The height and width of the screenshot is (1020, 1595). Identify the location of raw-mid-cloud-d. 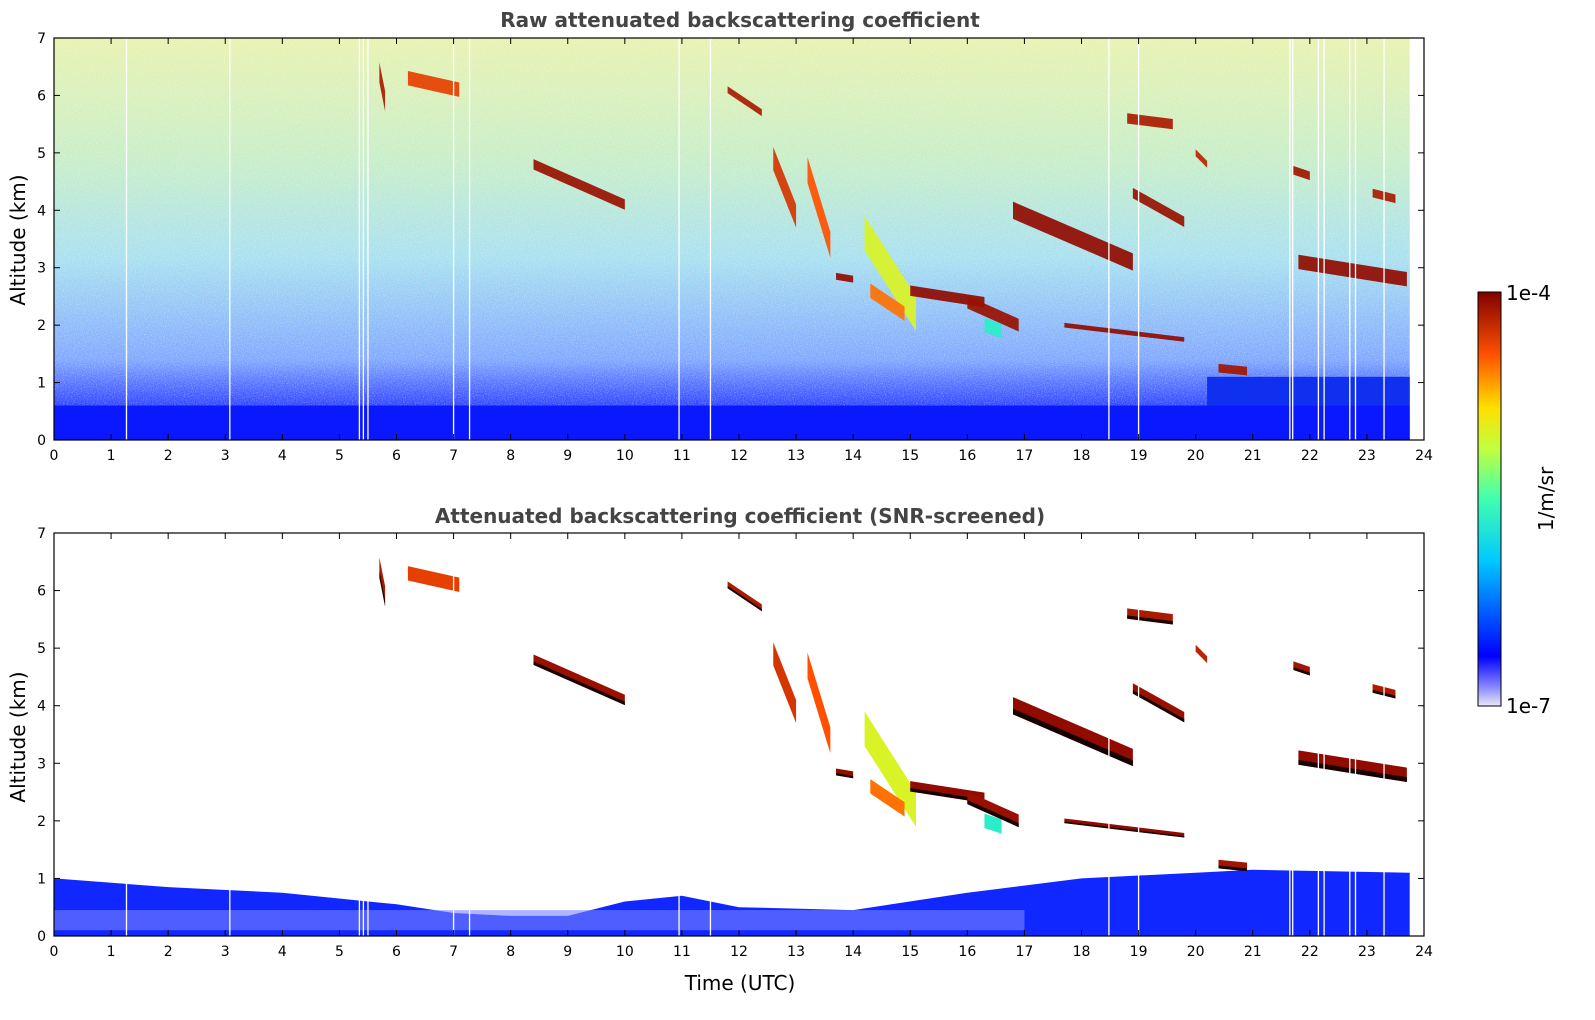
(1073, 236).